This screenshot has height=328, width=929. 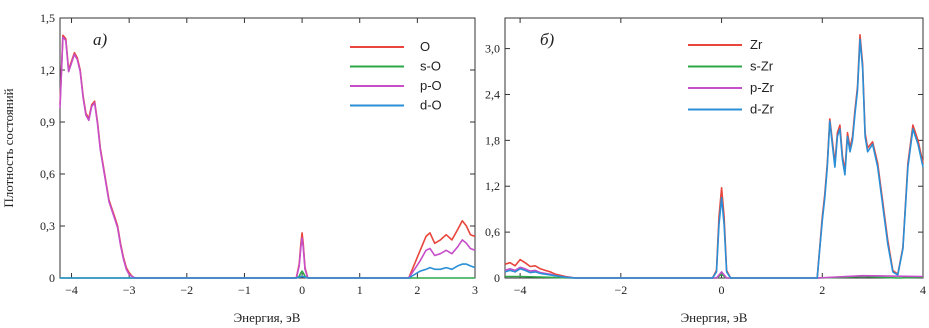 I want to click on y-tick-label-b-4: 2,4, so click(x=492, y=94).